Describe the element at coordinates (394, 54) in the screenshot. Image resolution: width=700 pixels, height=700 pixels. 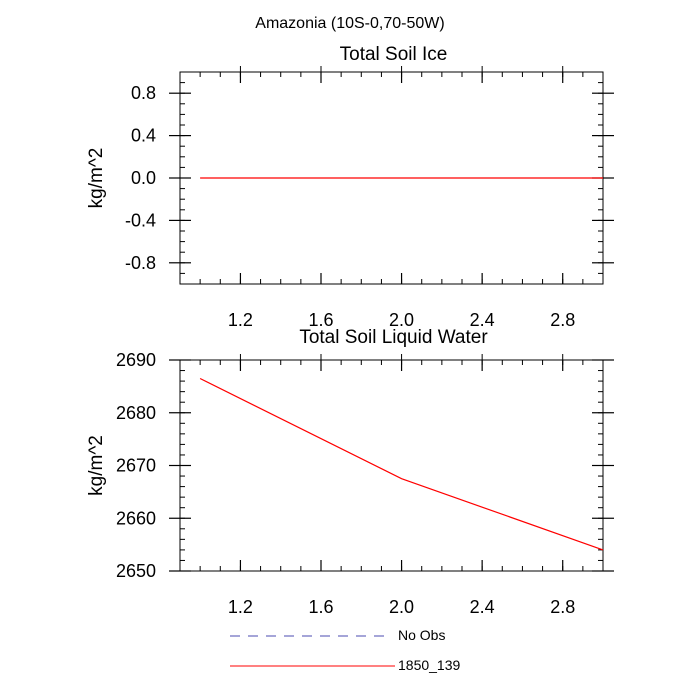
I see `panel-title: Total Soil Ice` at that location.